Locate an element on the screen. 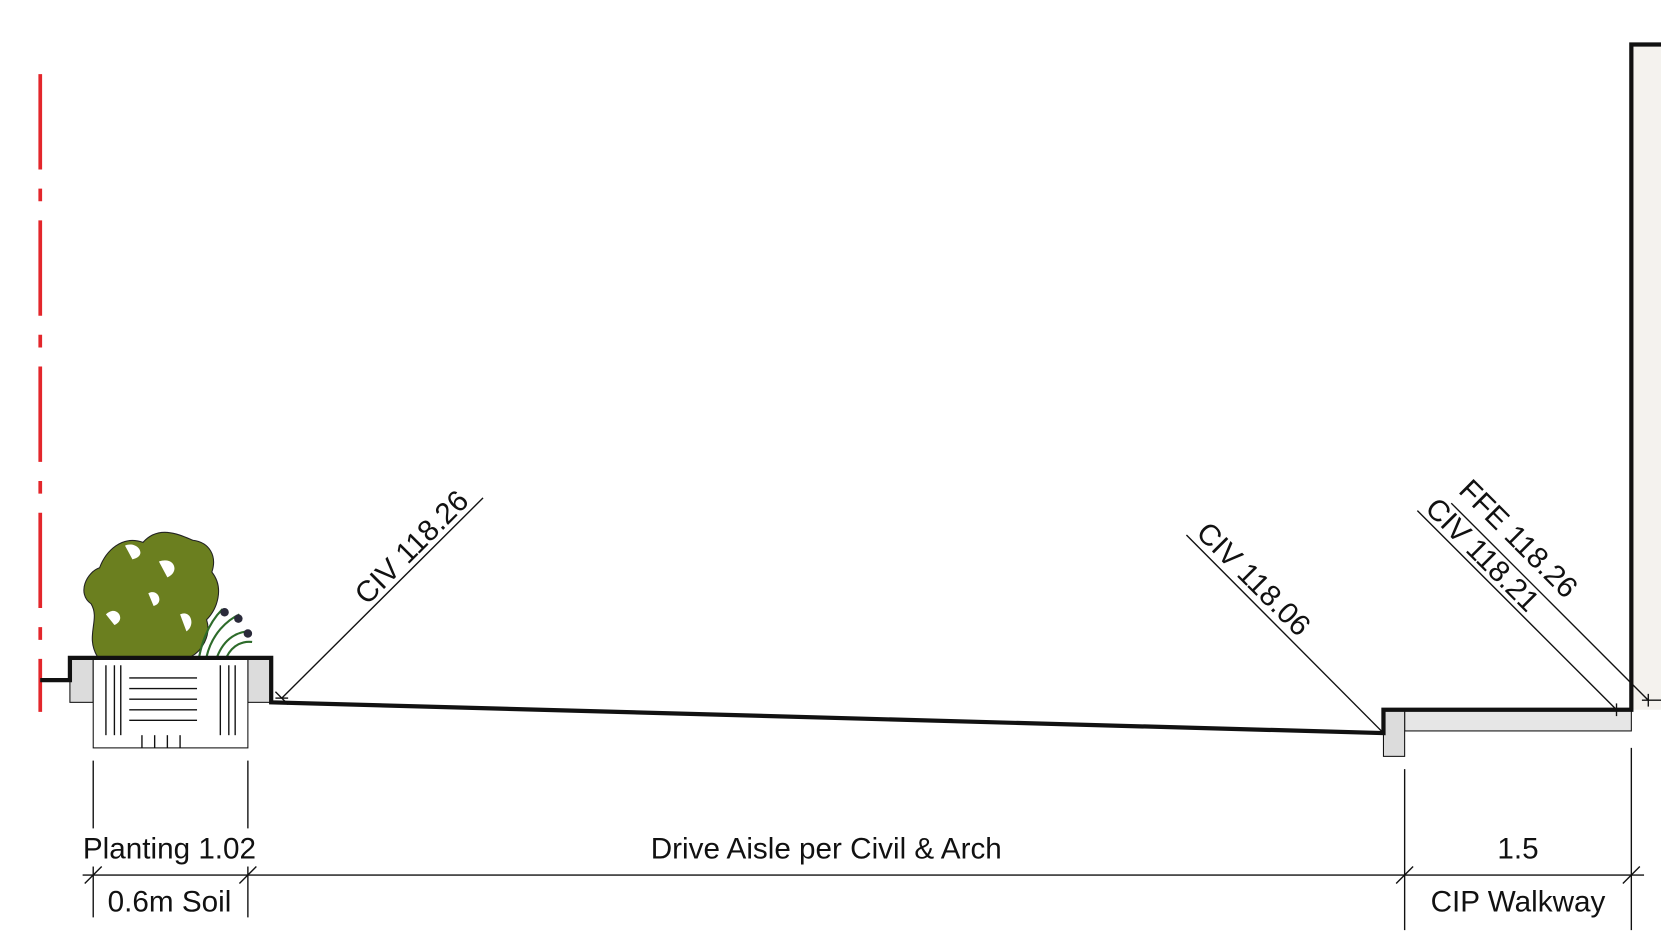 The image size is (1661, 946). dimension-label: 1.5 is located at coordinates (1517, 848).